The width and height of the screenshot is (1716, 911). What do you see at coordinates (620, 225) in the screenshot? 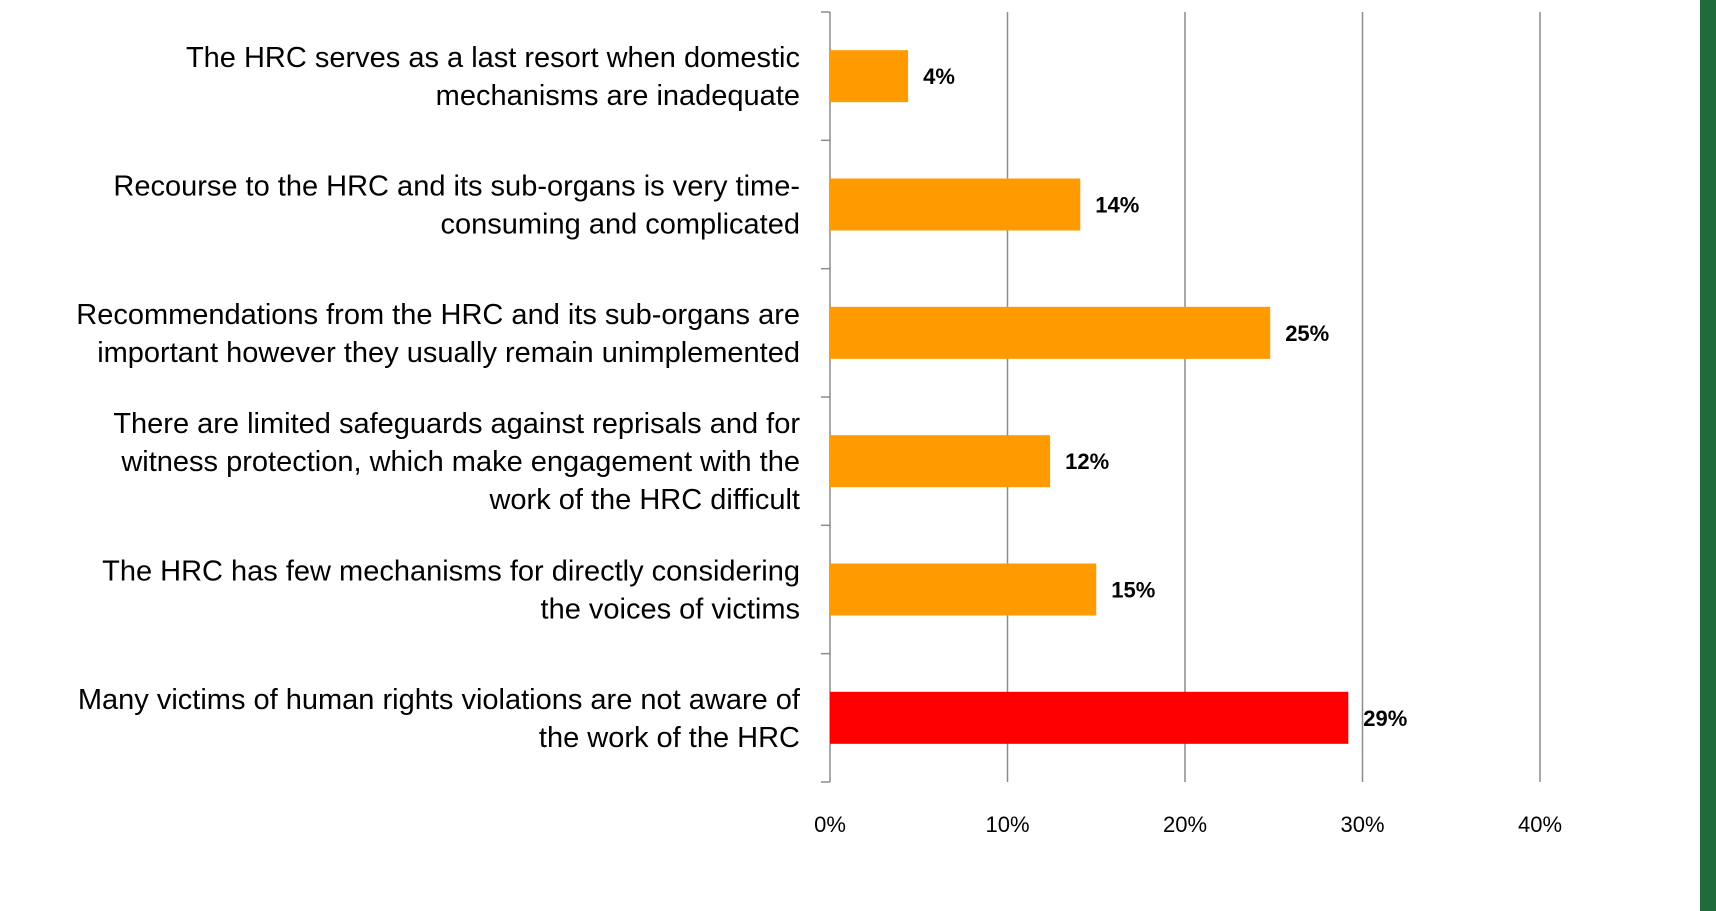
I see `category-label-line: consuming and complicated` at bounding box center [620, 225].